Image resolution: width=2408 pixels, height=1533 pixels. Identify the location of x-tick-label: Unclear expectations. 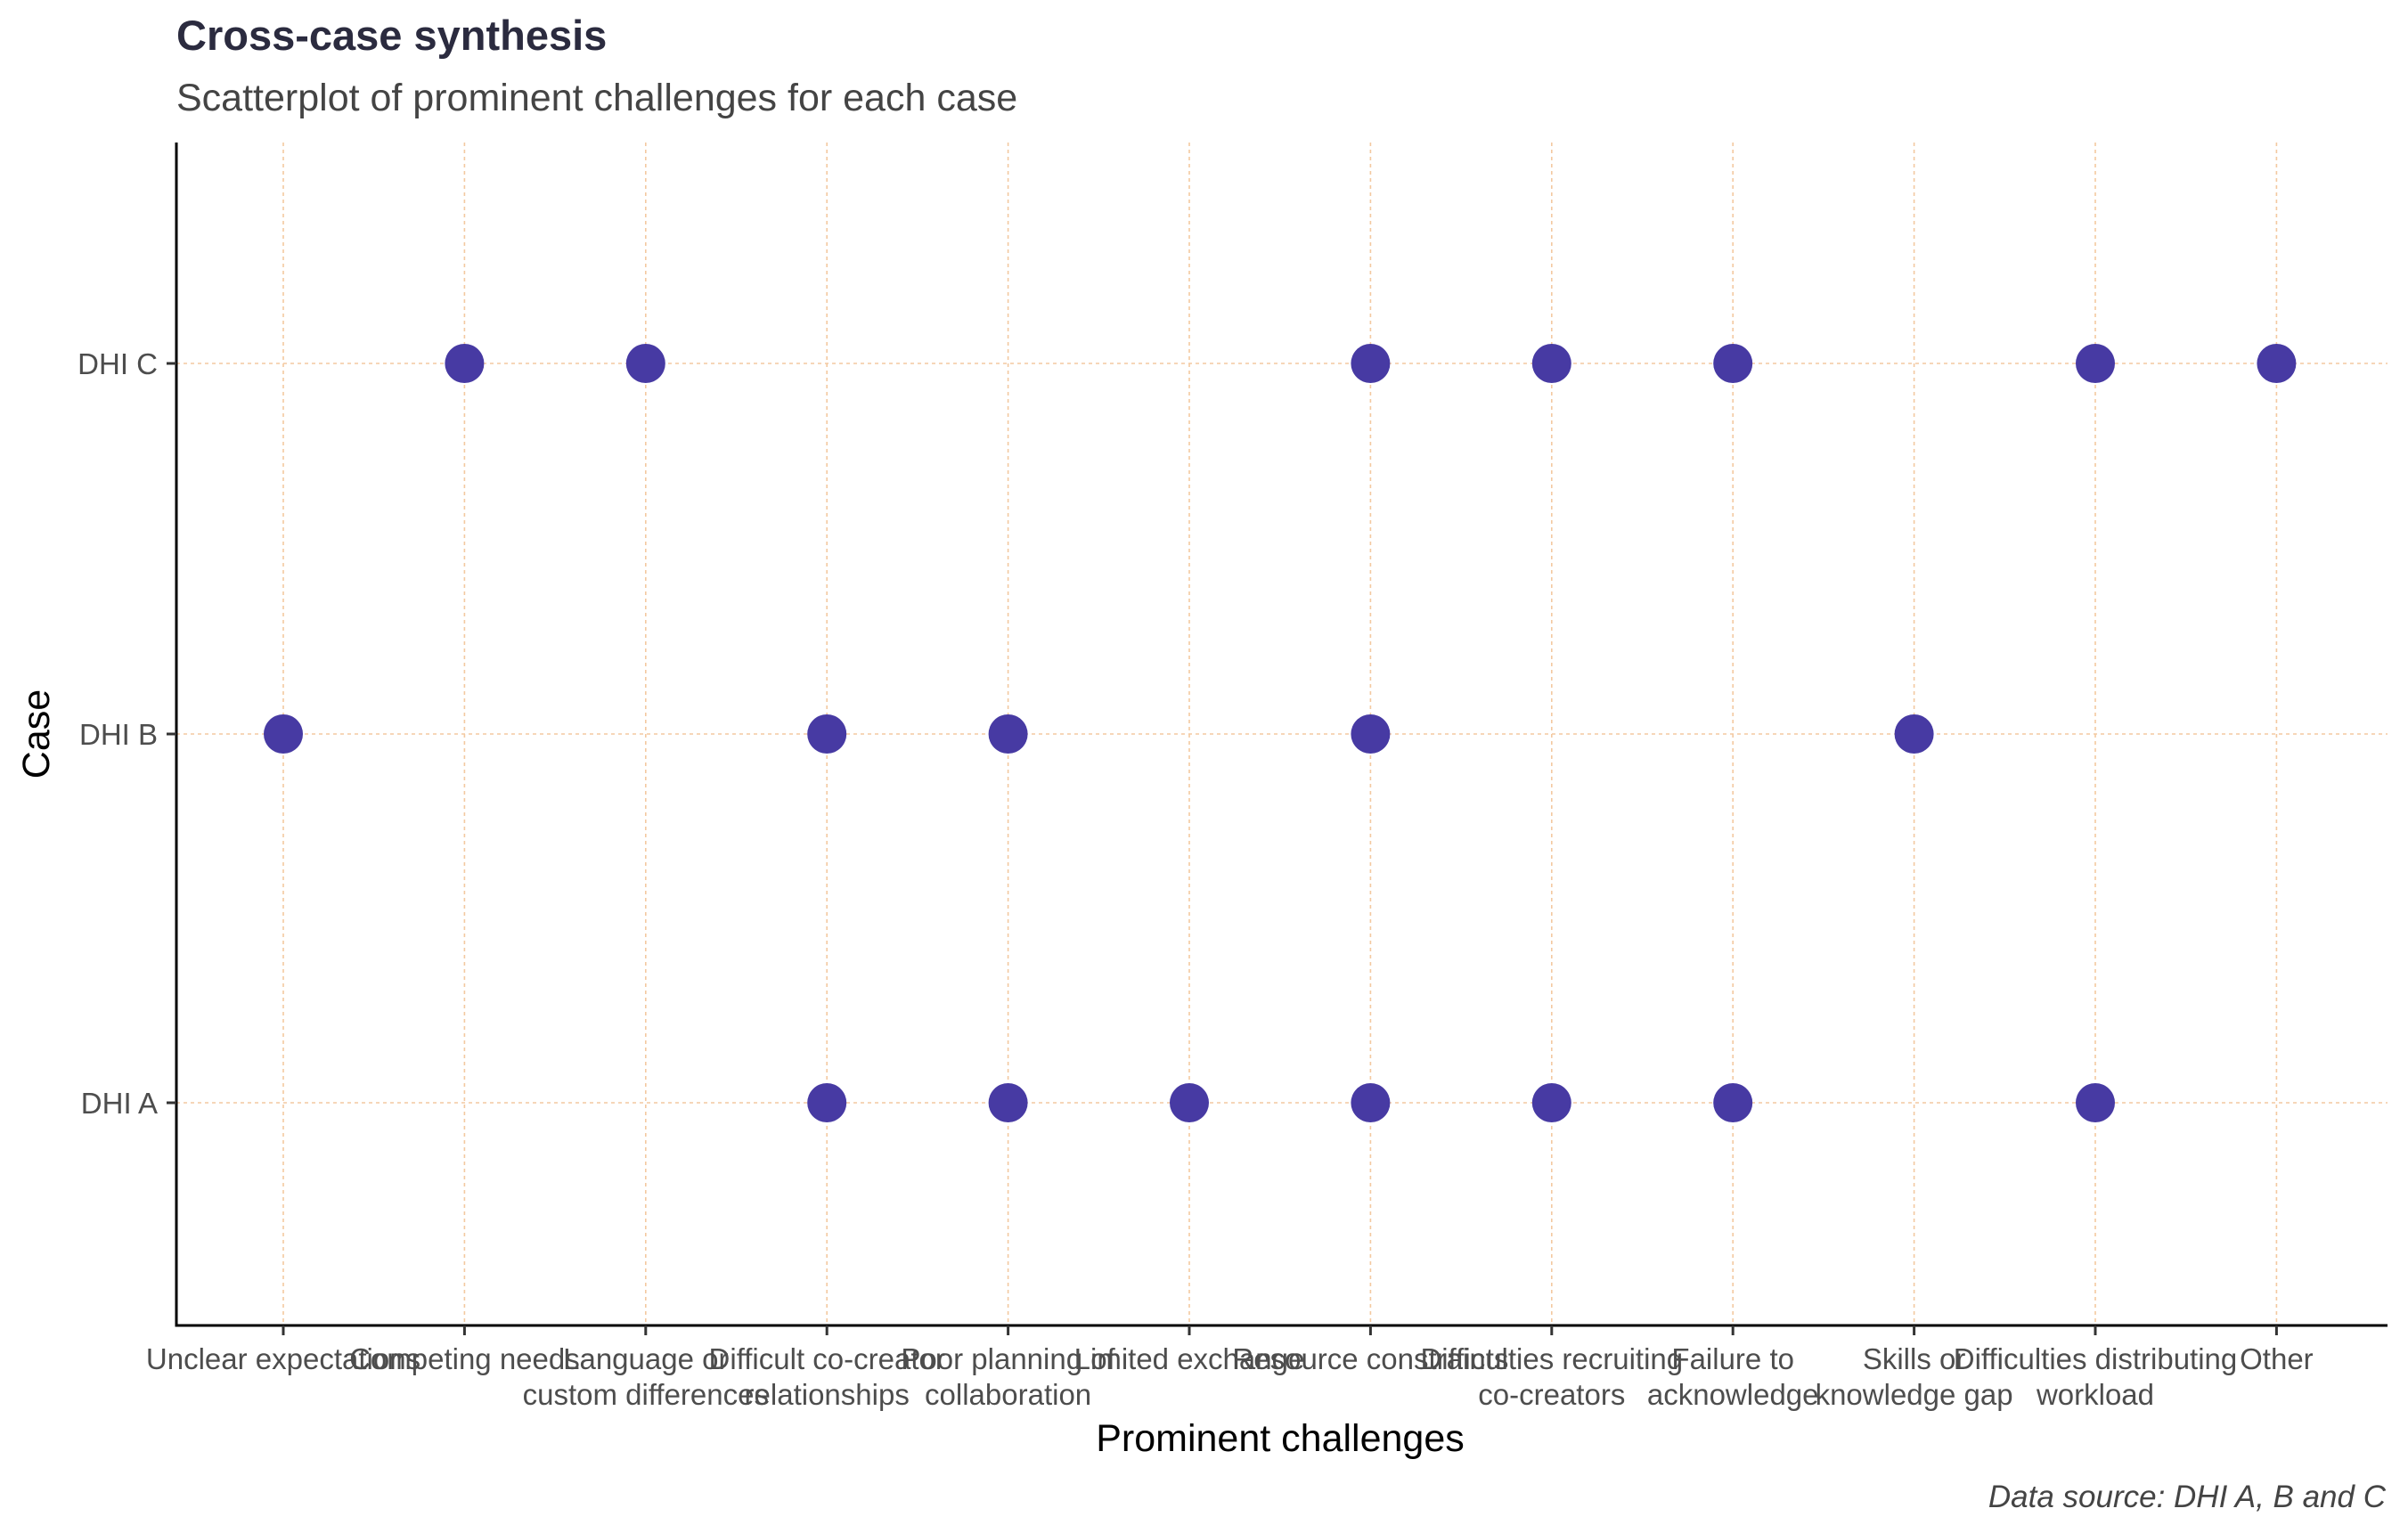
(283, 1358).